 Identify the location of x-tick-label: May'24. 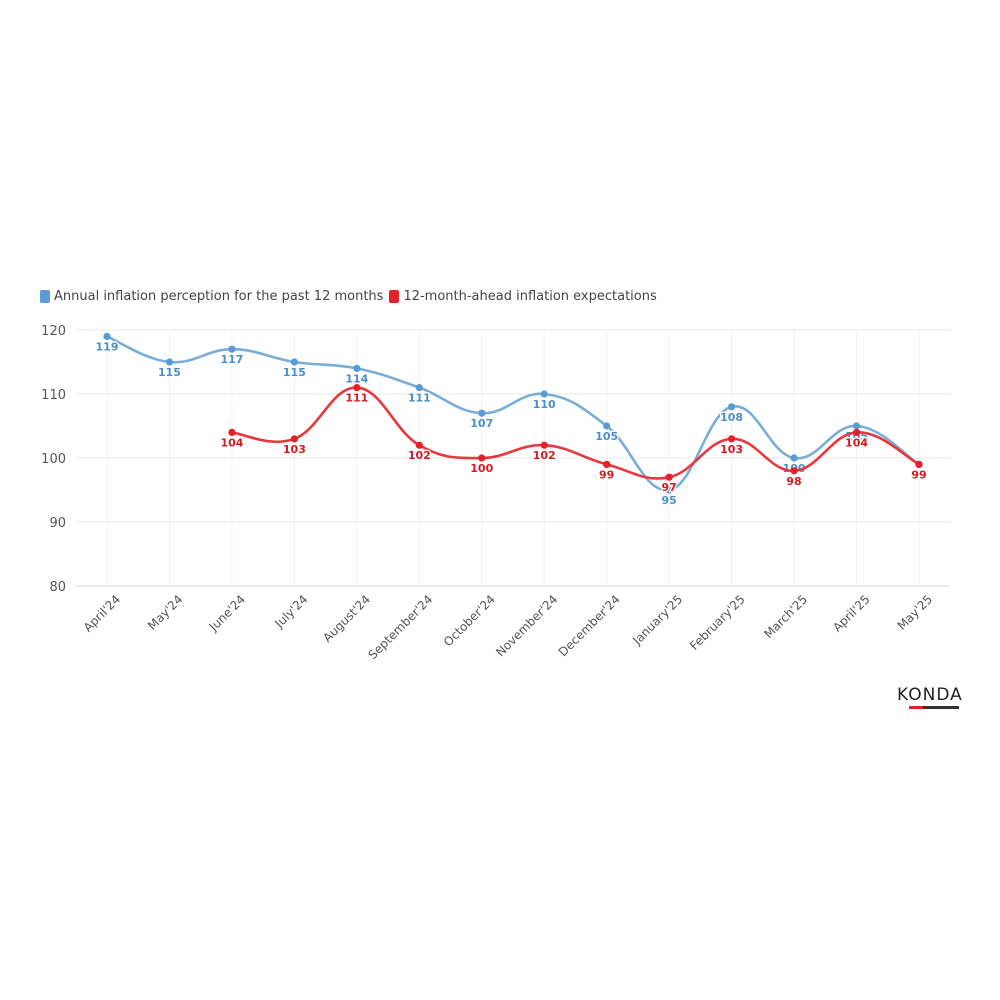
(165, 612).